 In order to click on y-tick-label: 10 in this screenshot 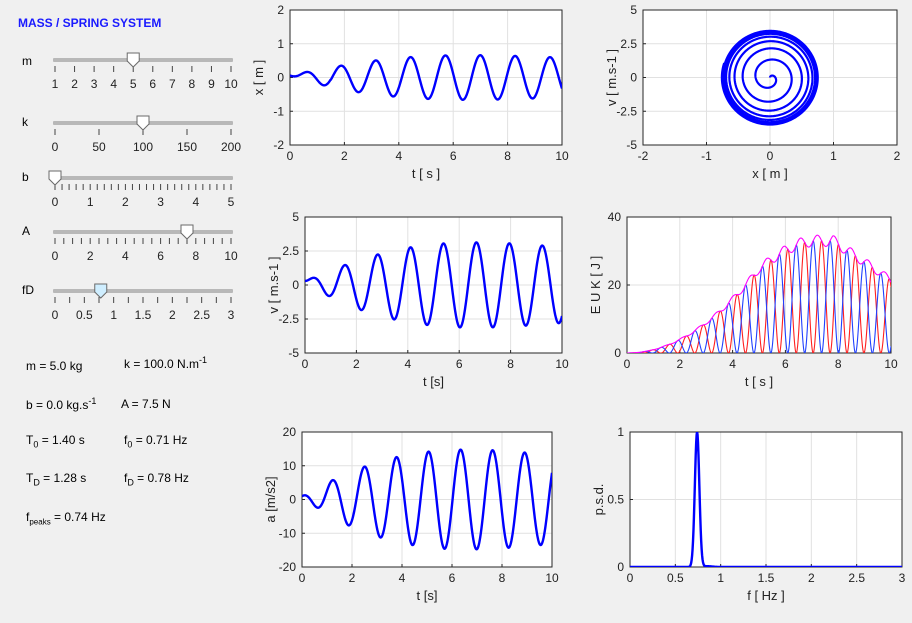, I will do `click(290, 466)`.